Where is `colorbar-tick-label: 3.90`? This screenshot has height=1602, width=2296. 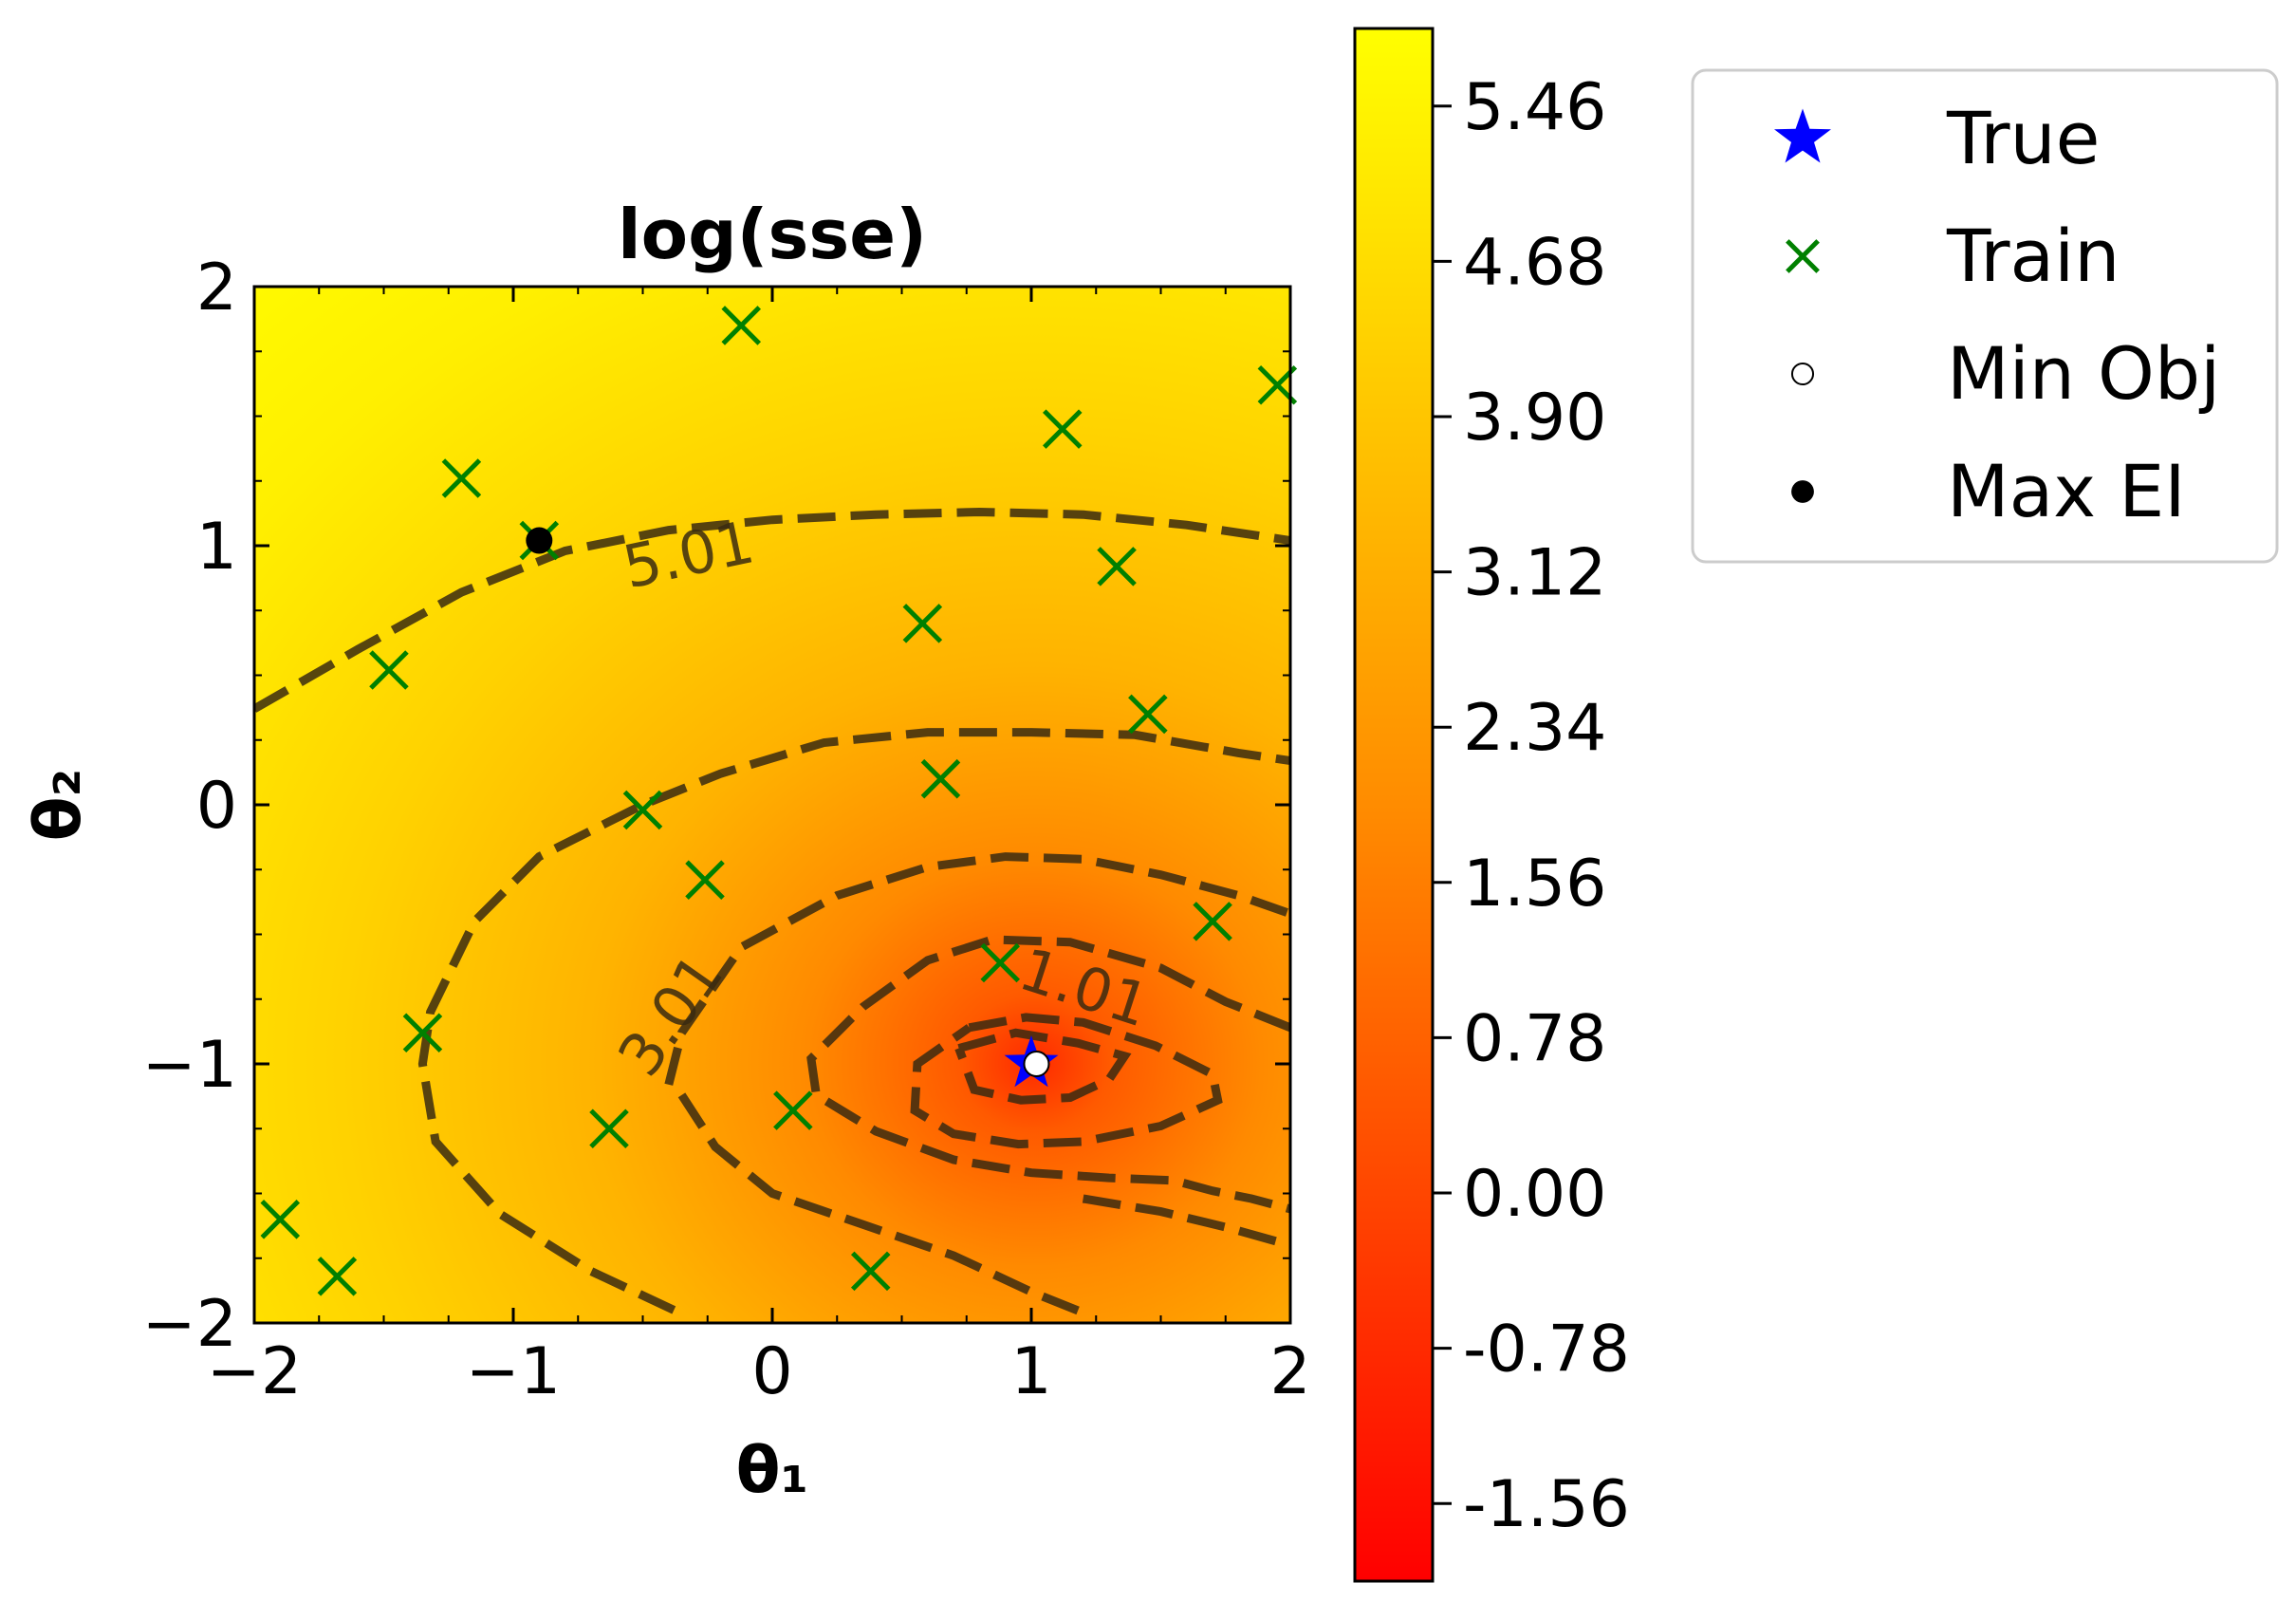 colorbar-tick-label: 3.90 is located at coordinates (1534, 418).